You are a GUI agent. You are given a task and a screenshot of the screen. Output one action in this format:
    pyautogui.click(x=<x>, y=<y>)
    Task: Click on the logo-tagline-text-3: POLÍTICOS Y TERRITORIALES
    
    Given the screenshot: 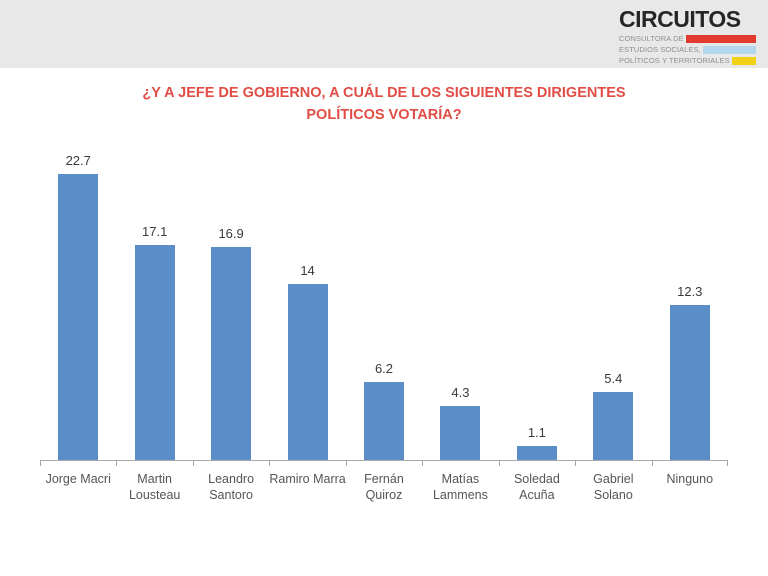 What is the action you would take?
    pyautogui.click(x=674, y=60)
    